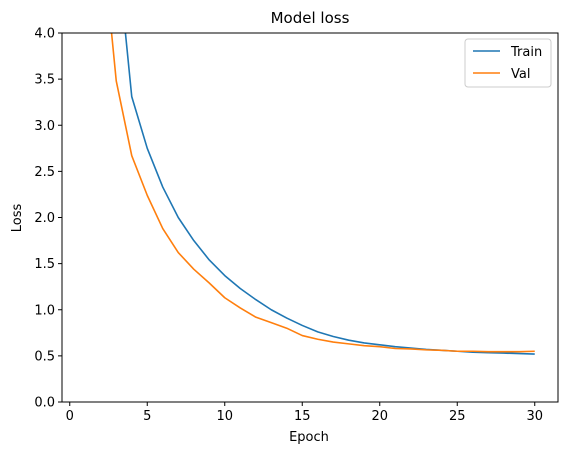 The image size is (567, 455). What do you see at coordinates (44, 126) in the screenshot?
I see `y-tick-label: 3.0` at bounding box center [44, 126].